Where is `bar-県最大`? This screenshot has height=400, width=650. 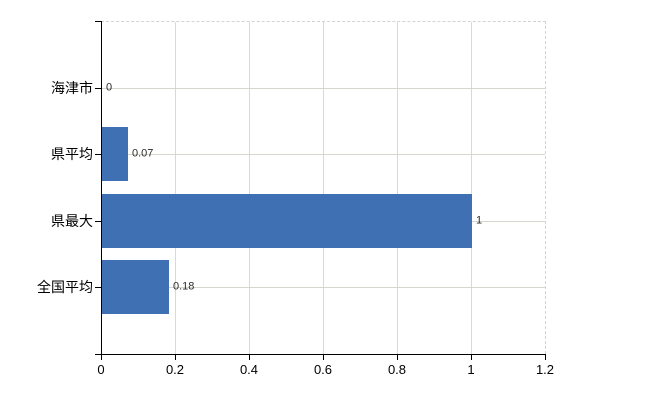
bar-県最大 is located at coordinates (287, 221).